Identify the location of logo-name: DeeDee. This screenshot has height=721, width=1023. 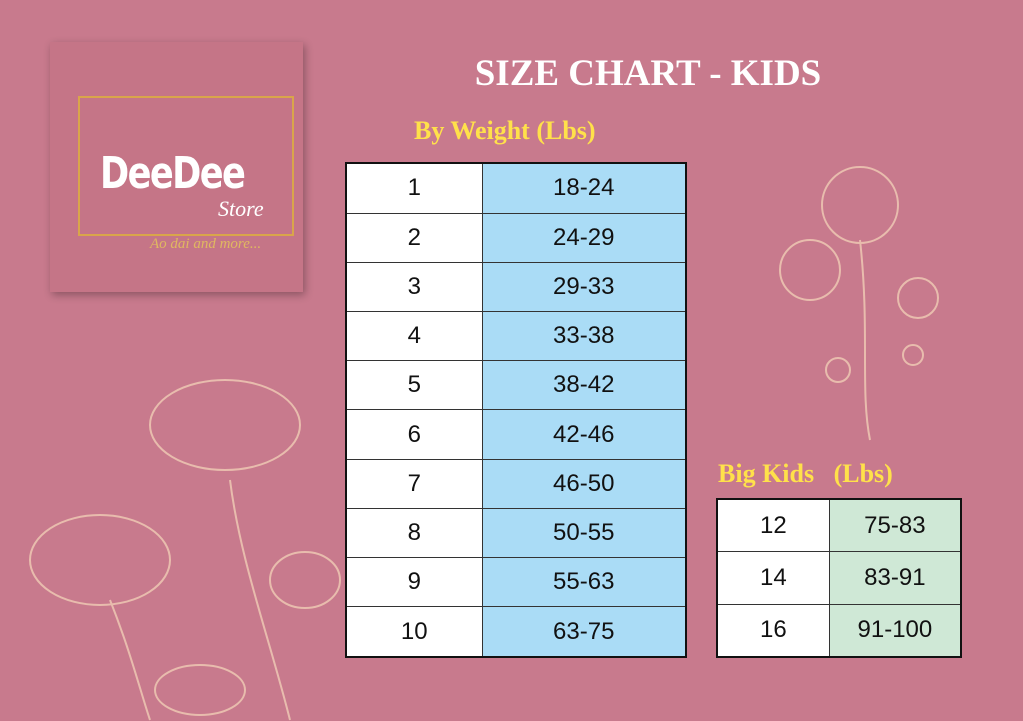
(173, 173).